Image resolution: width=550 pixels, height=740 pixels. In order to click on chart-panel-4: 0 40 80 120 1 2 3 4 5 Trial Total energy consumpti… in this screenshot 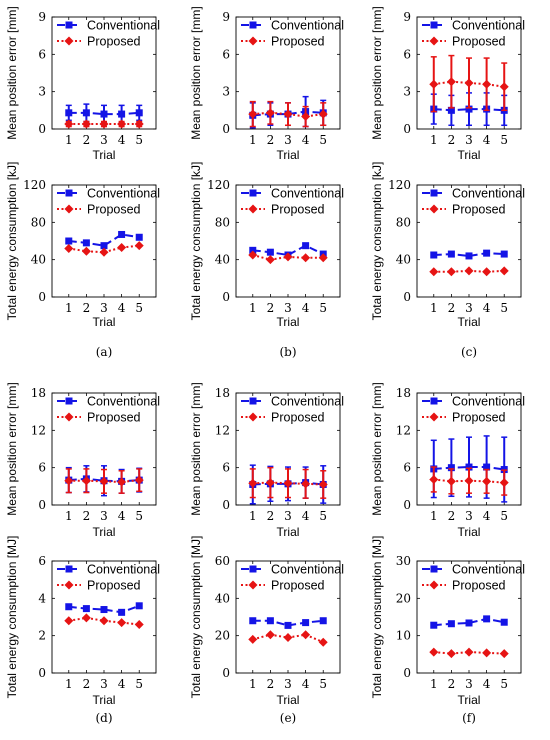, I will do `click(82, 245)`.